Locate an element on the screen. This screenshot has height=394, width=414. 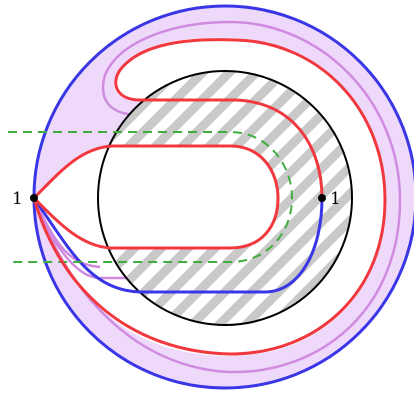
right-point is located at coordinates (322, 198).